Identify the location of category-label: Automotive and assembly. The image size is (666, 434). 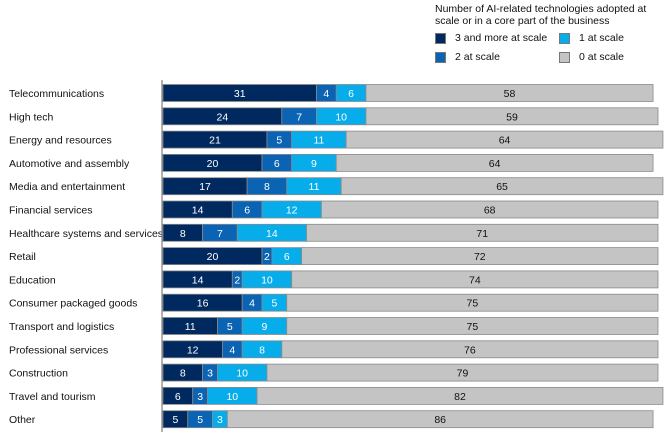
(69, 164).